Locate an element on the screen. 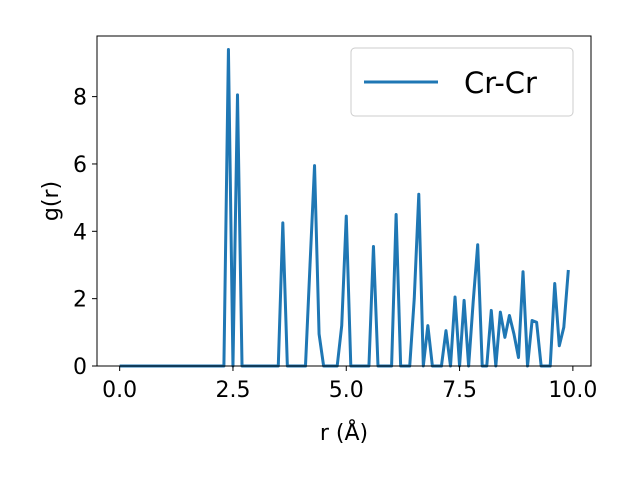 The image size is (640, 480). y-tick-label: 8 is located at coordinates (80, 98).